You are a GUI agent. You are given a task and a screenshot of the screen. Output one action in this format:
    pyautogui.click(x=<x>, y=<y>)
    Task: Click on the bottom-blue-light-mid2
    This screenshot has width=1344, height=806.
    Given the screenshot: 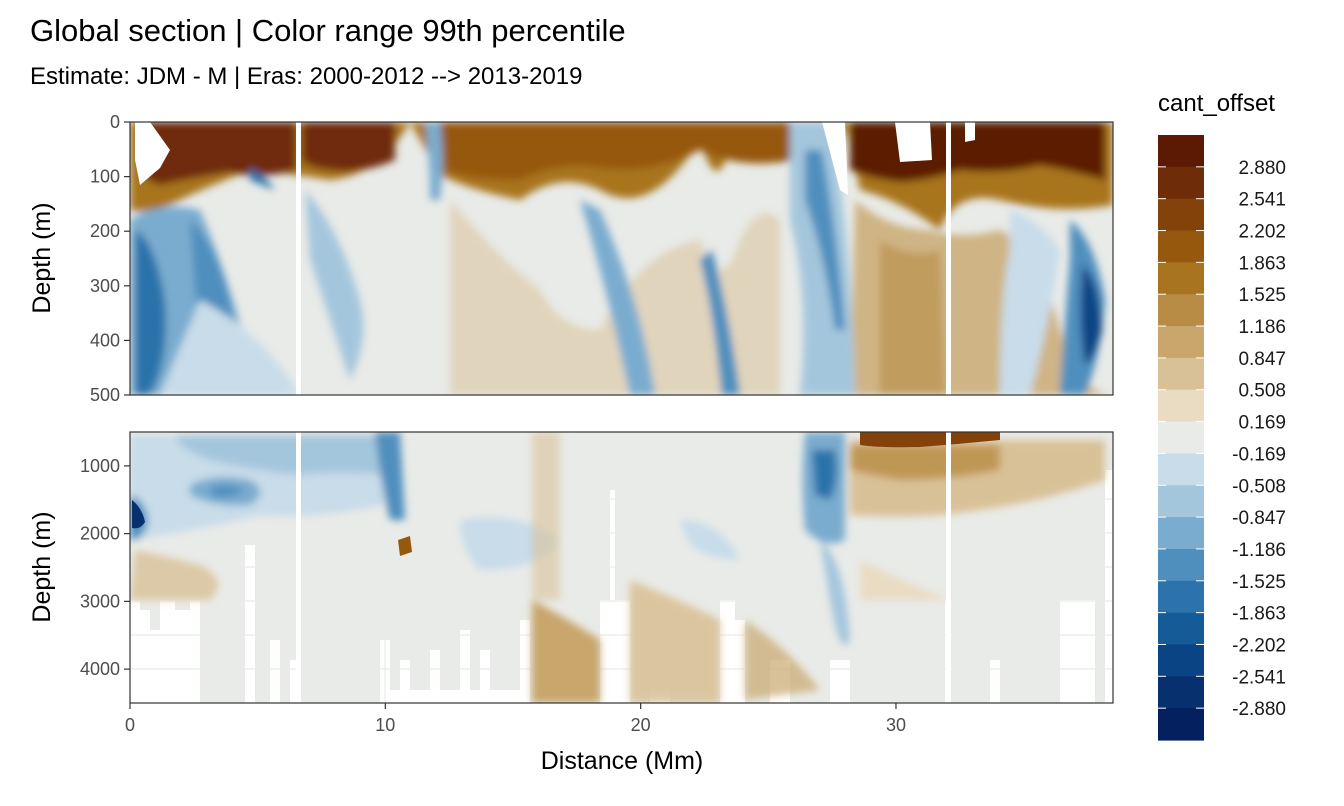 What is the action you would take?
    pyautogui.click(x=710, y=540)
    